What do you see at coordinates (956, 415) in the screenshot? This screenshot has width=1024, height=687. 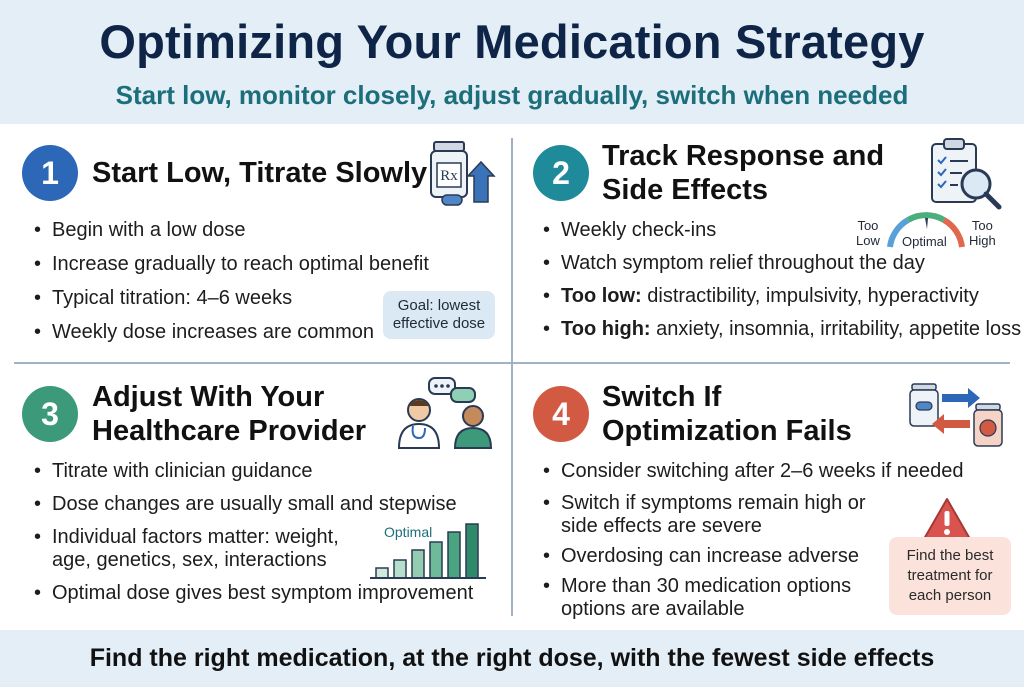 I see `swap-medication-icon` at bounding box center [956, 415].